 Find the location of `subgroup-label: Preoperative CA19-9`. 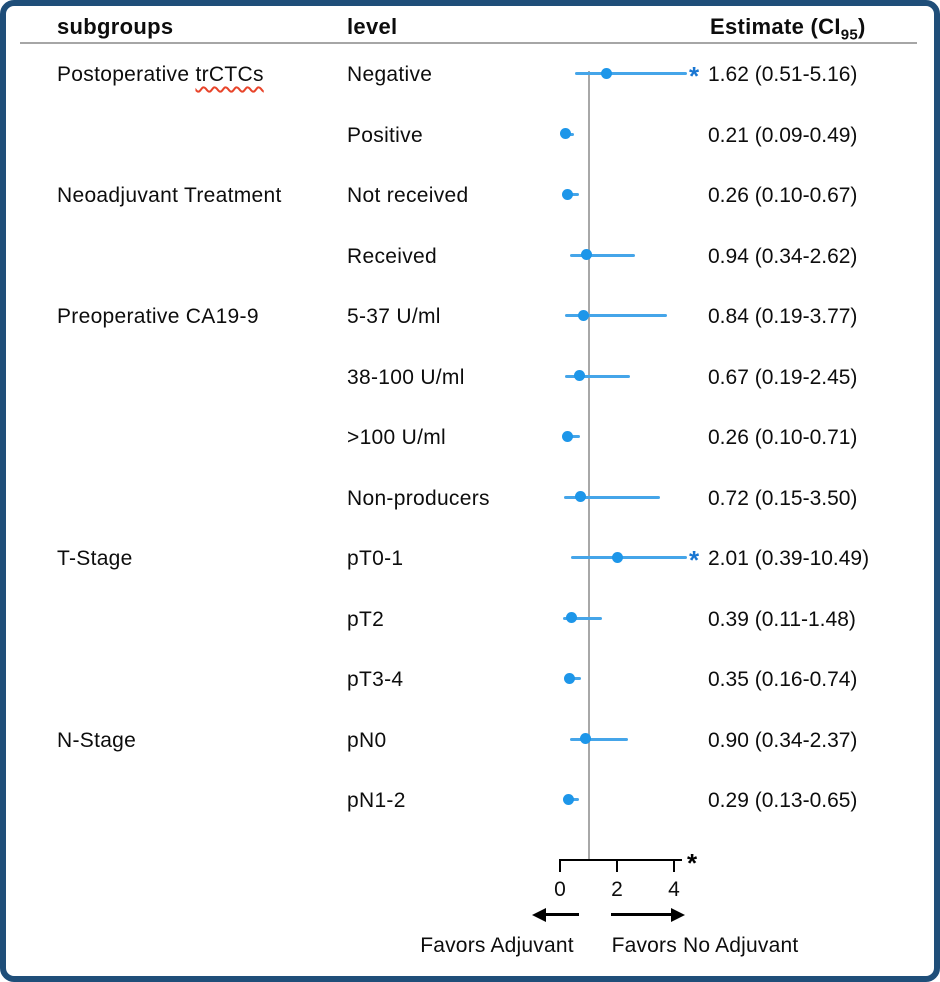

subgroup-label: Preoperative CA19-9 is located at coordinates (158, 316).